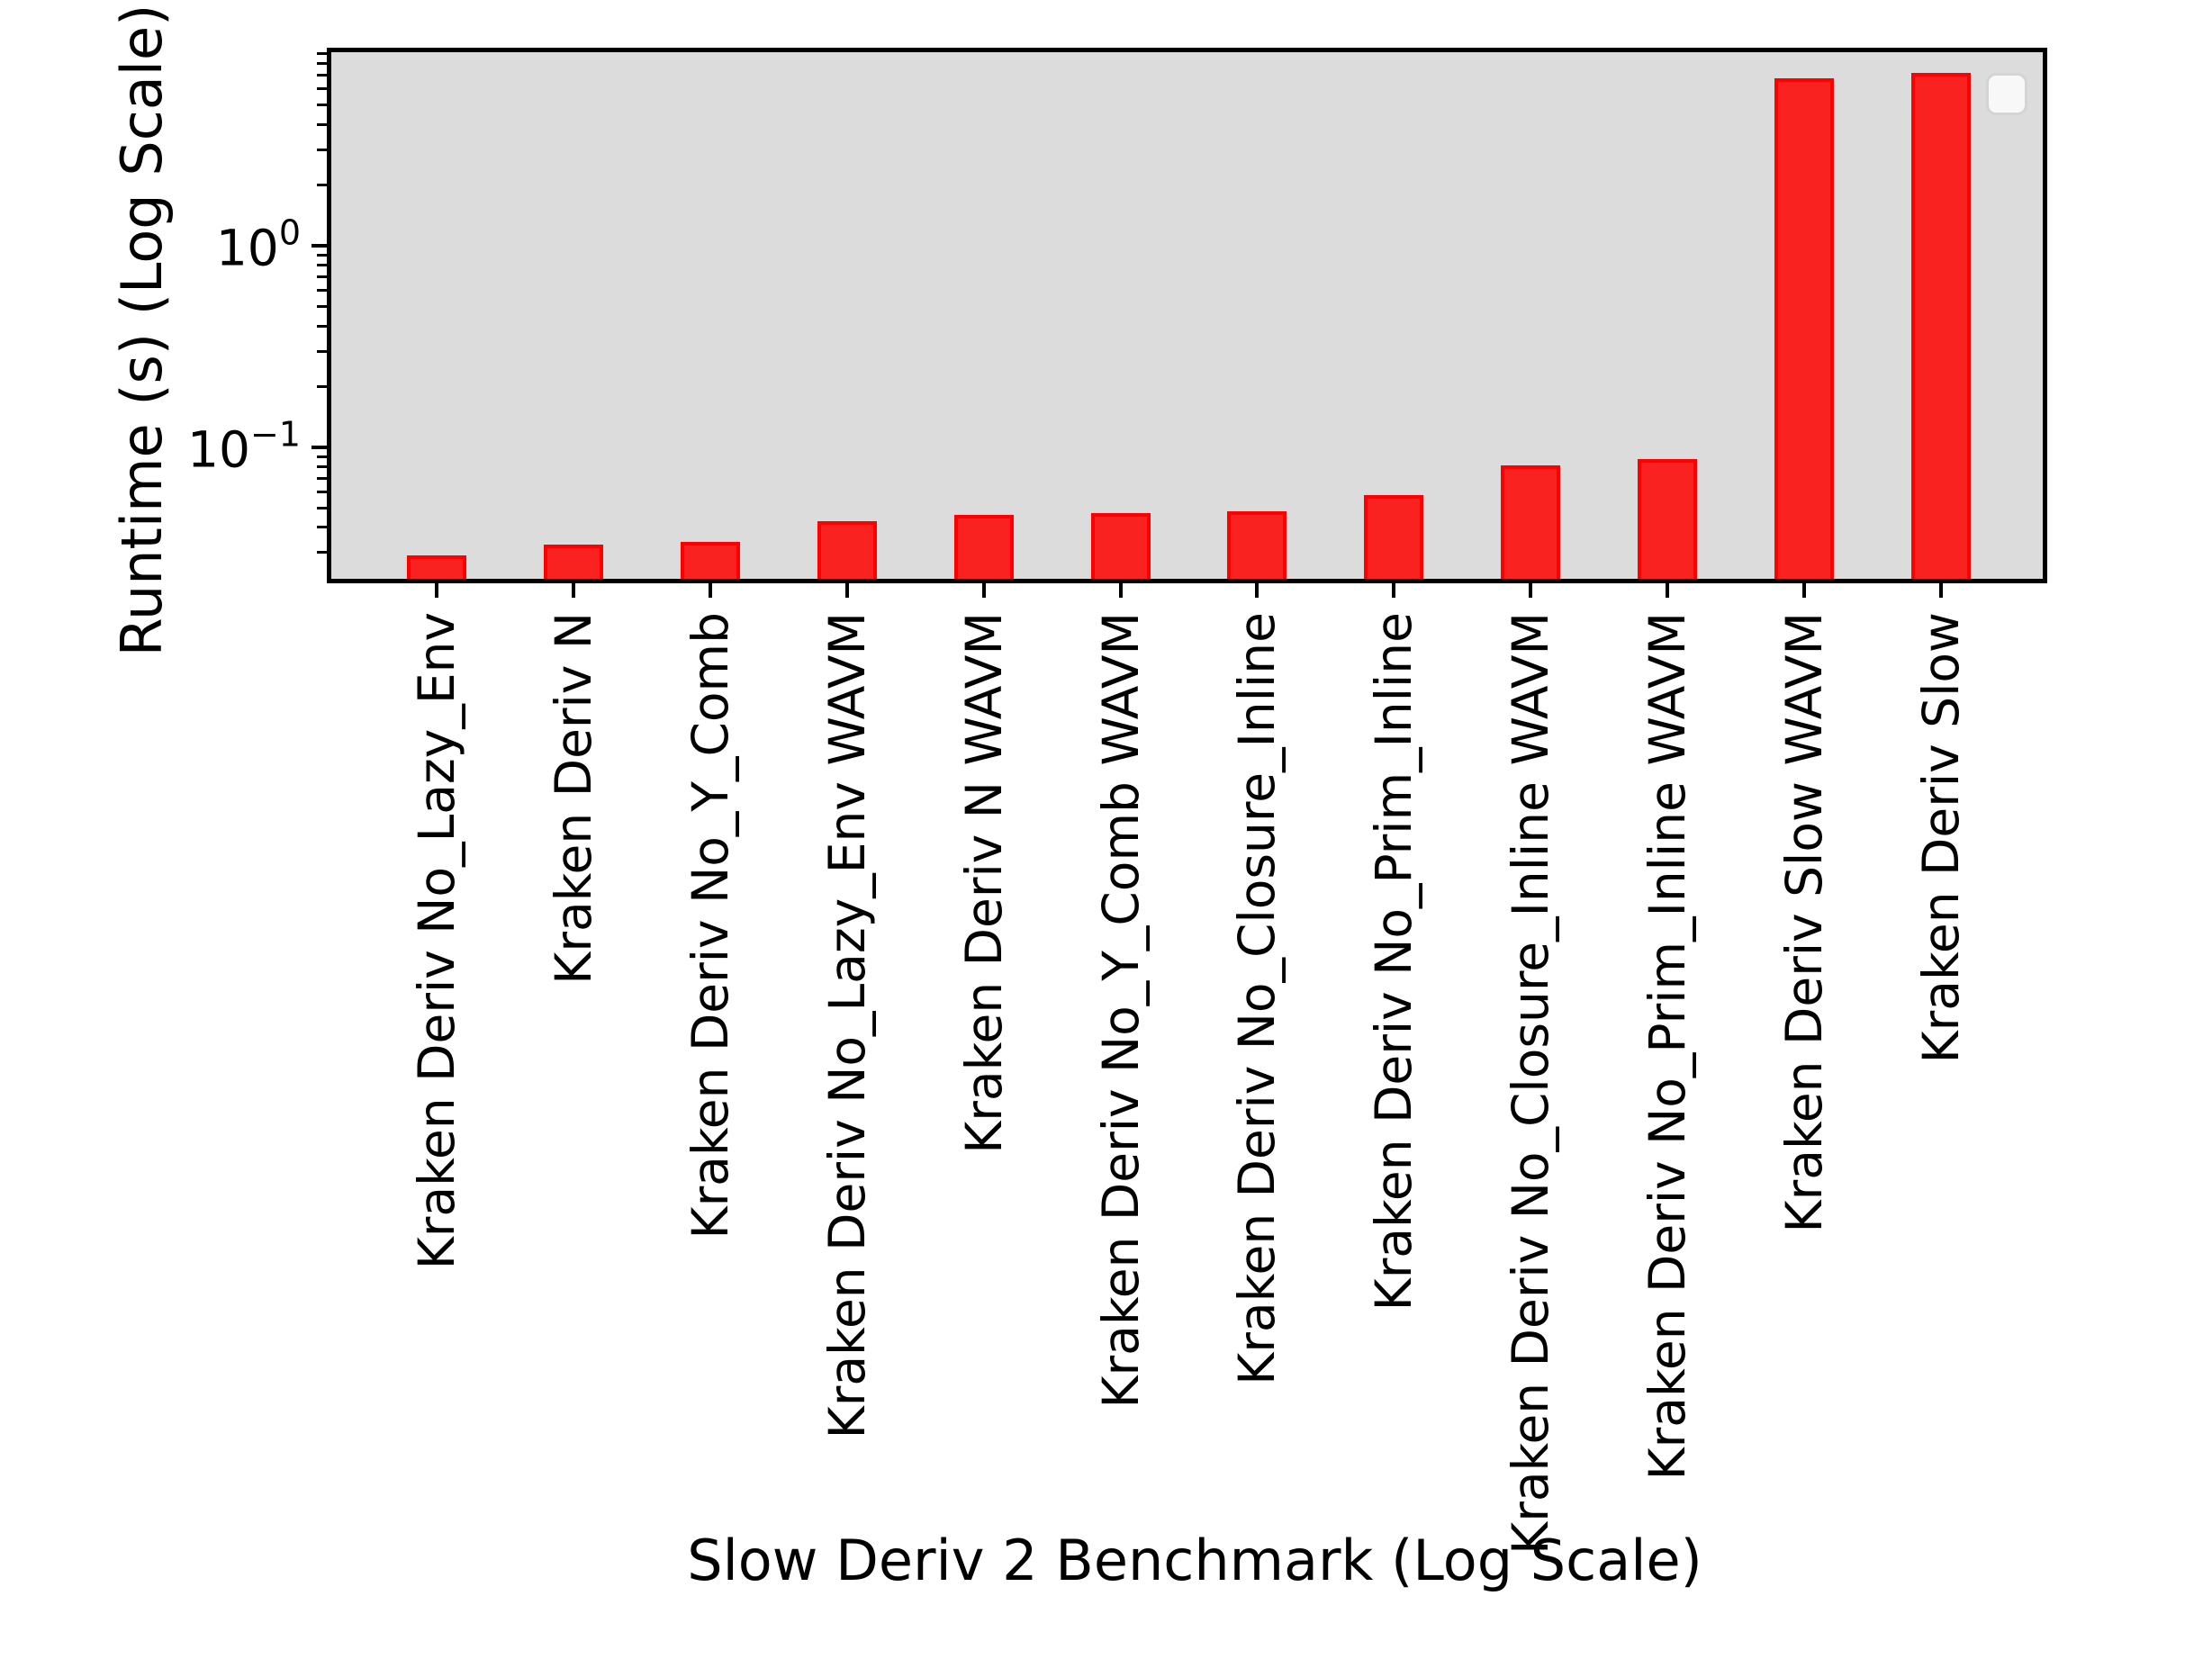  Describe the element at coordinates (573, 798) in the screenshot. I see `x-tick-label-kraken-deriv-n: Kraken Deriv N` at that location.